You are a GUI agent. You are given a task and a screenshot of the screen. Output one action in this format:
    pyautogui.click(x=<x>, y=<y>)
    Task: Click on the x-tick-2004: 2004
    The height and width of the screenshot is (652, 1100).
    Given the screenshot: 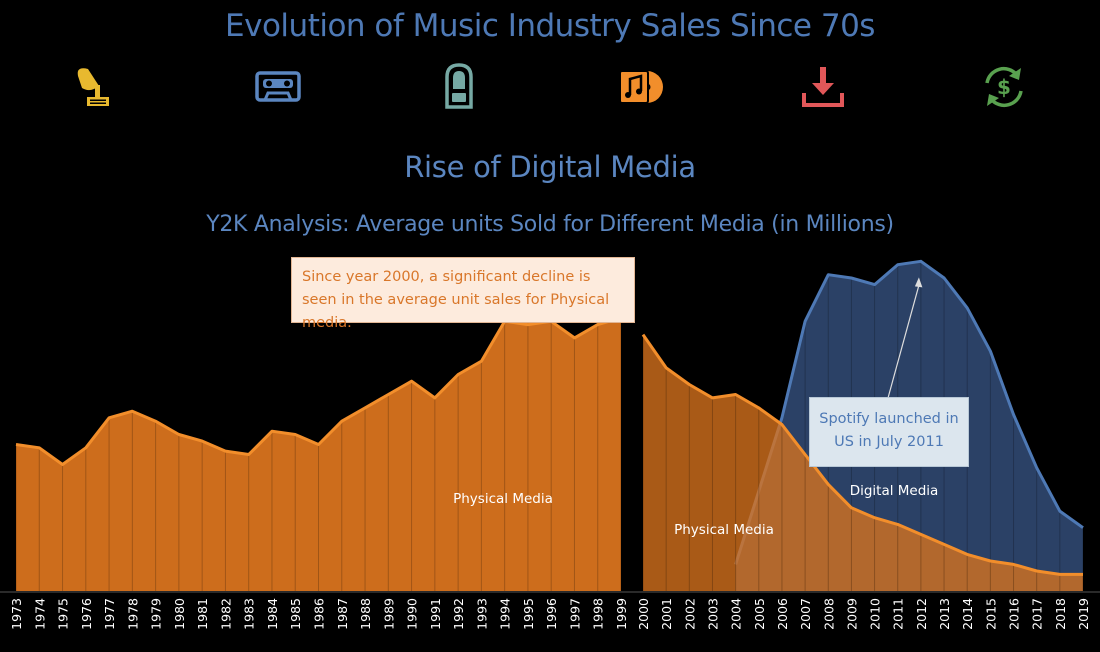 What is the action you would take?
    pyautogui.click(x=736, y=614)
    